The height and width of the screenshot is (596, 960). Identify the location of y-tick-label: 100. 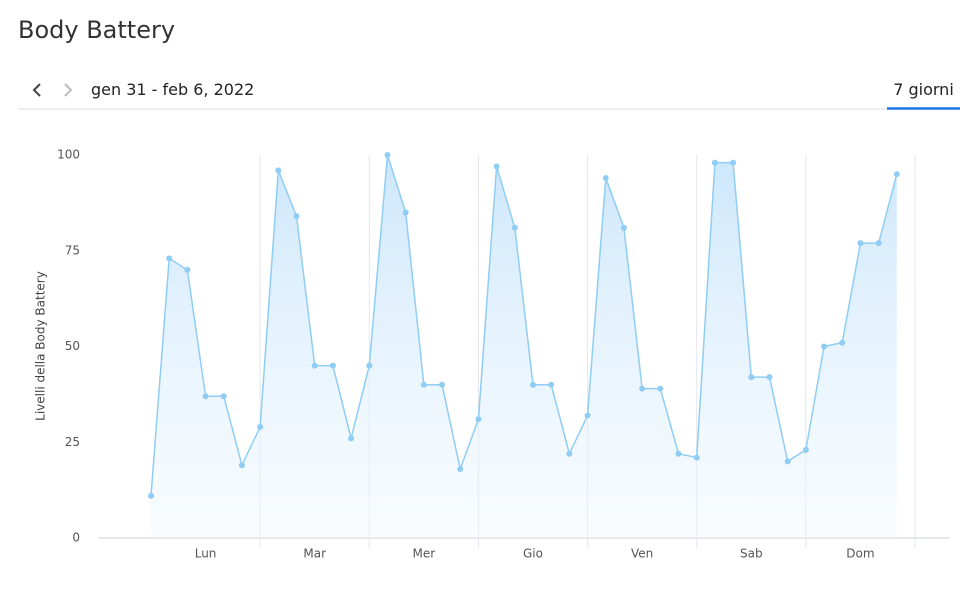
(68, 155).